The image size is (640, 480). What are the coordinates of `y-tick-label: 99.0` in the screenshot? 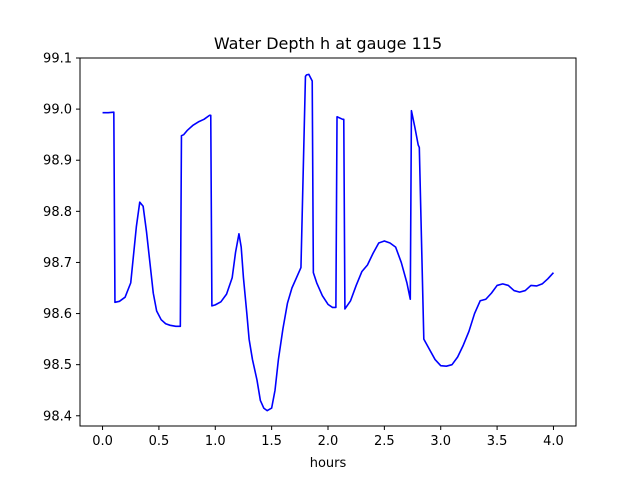 It's located at (57, 110).